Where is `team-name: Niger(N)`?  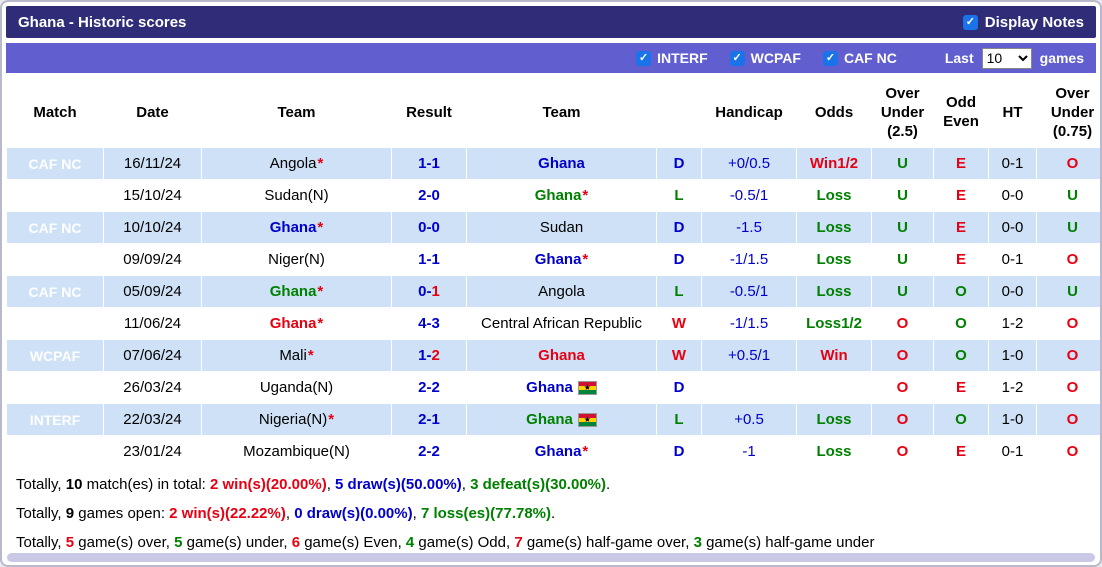 team-name: Niger(N) is located at coordinates (296, 260).